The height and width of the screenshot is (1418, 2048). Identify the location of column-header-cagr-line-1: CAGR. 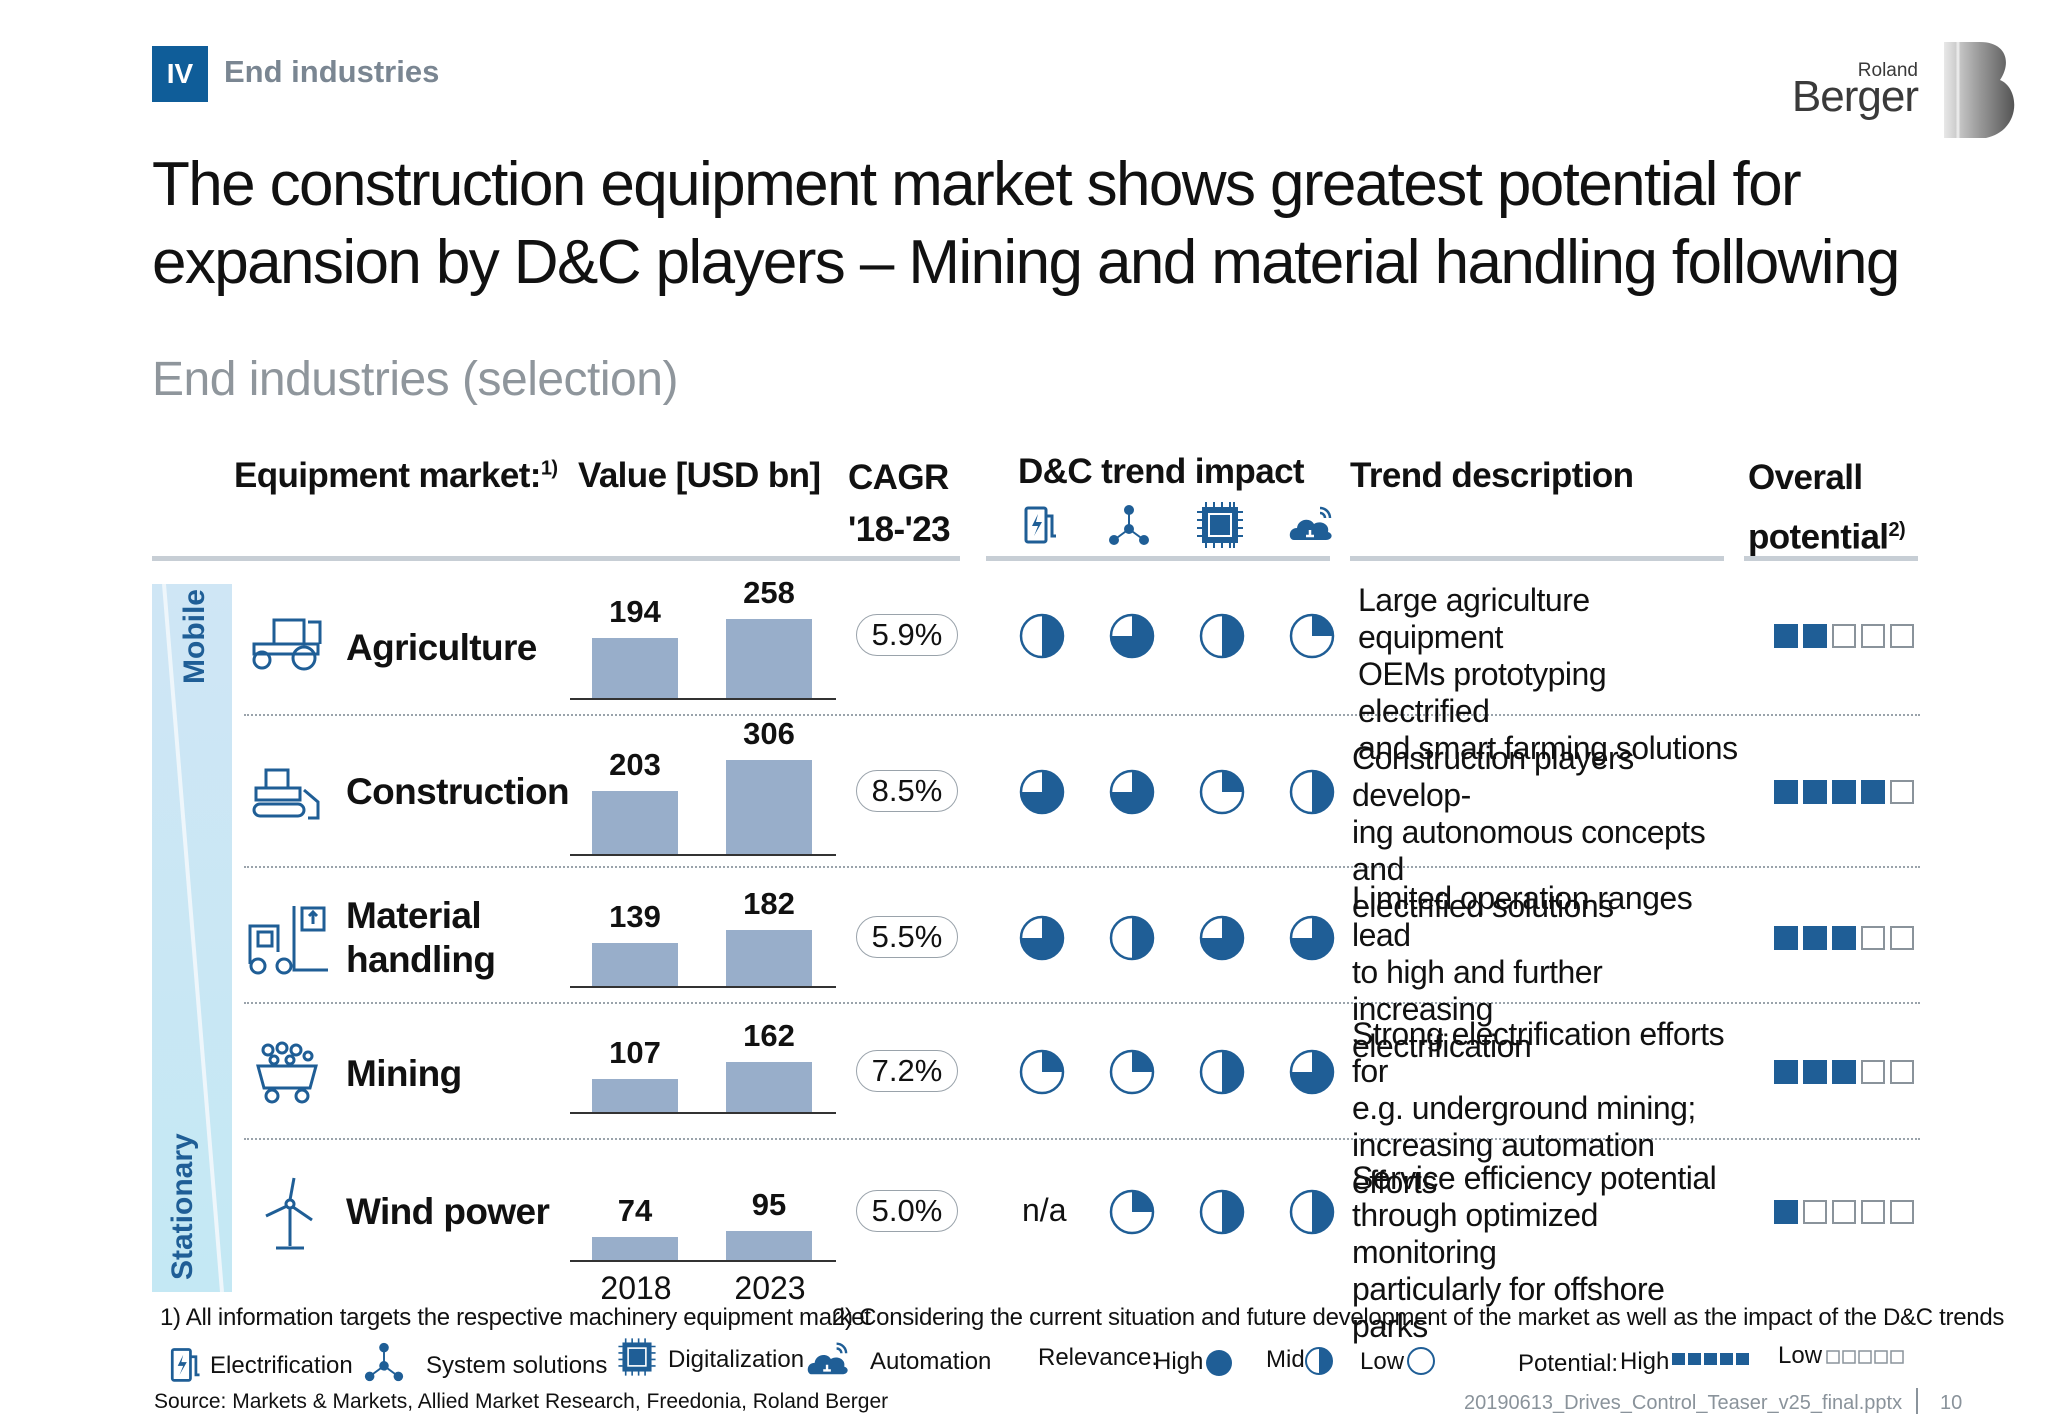
(898, 477).